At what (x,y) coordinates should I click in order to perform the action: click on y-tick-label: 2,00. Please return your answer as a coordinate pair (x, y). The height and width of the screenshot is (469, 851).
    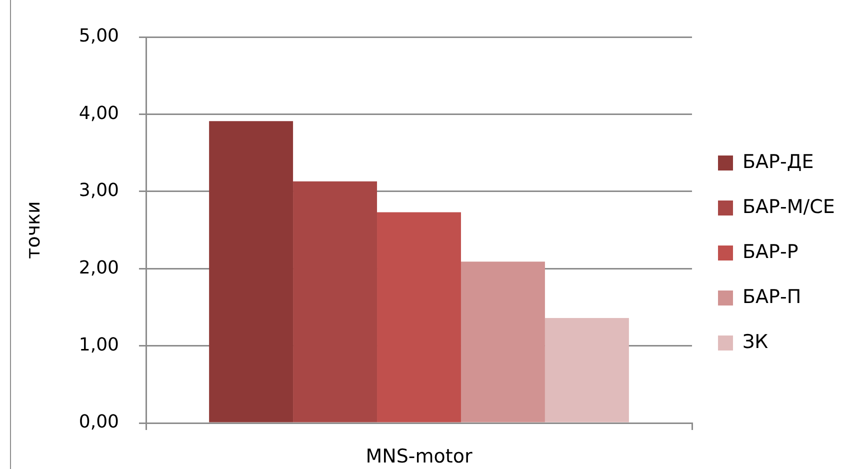
    Looking at the image, I should click on (98, 267).